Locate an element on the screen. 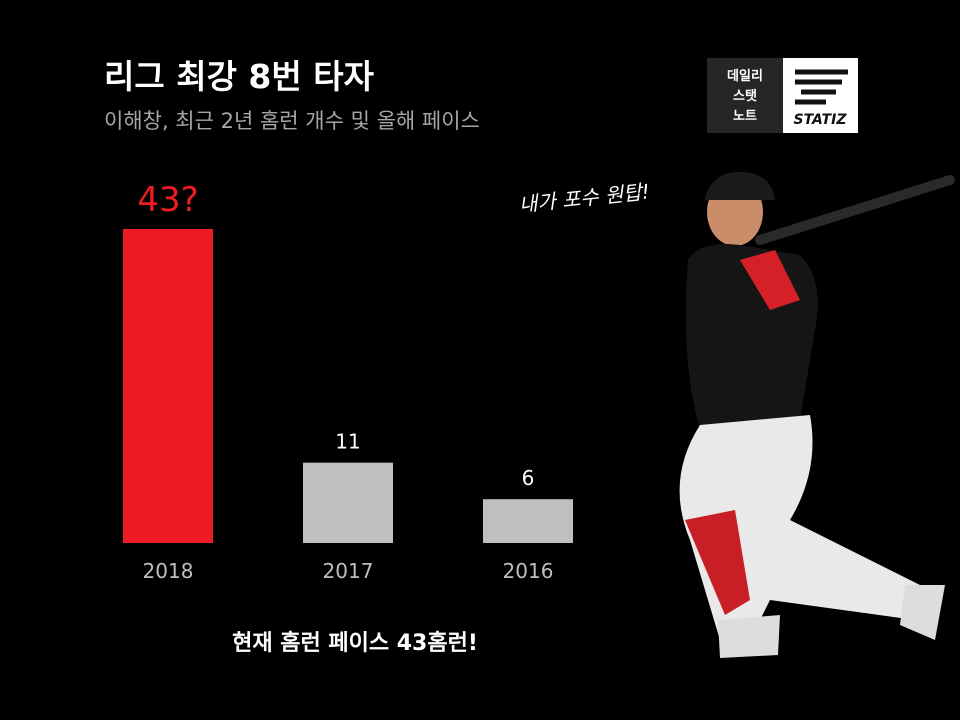 The width and height of the screenshot is (960, 720). logo-dark-box is located at coordinates (745, 95).